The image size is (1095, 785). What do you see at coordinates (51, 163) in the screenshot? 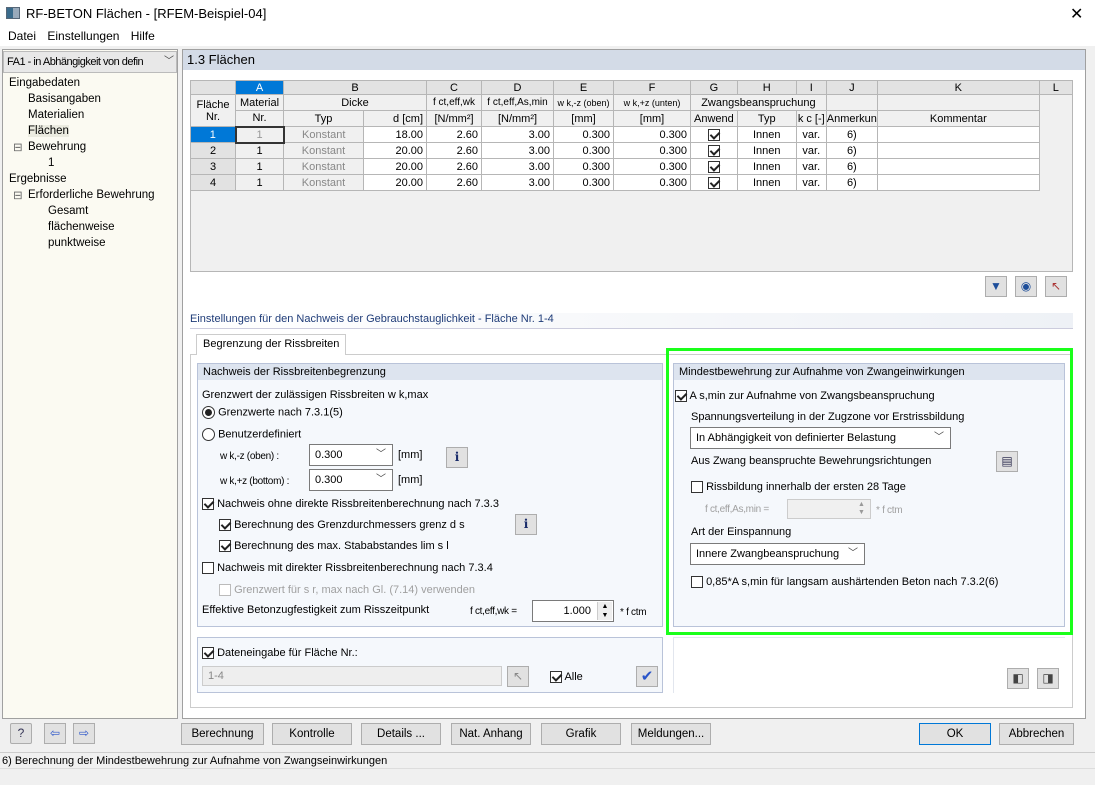
I see `tree-bewehrung-1: 1` at bounding box center [51, 163].